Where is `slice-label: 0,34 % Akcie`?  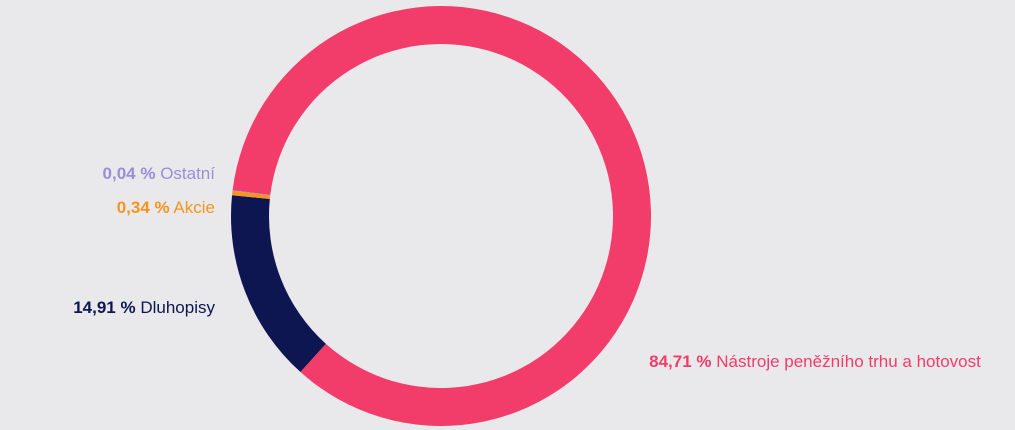 slice-label: 0,34 % Akcie is located at coordinates (166, 208).